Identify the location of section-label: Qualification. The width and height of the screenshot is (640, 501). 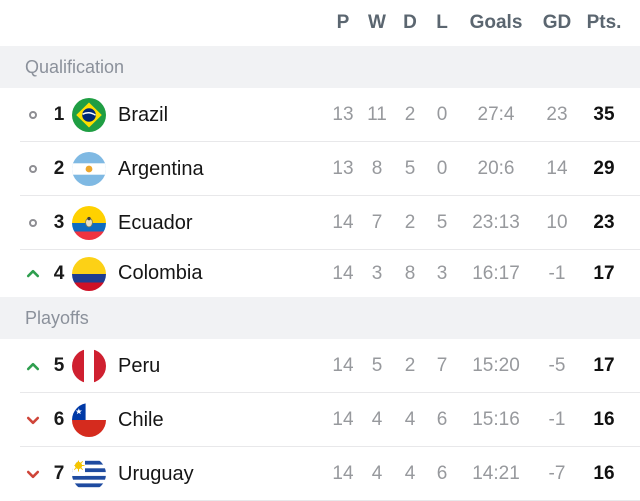
(75, 66).